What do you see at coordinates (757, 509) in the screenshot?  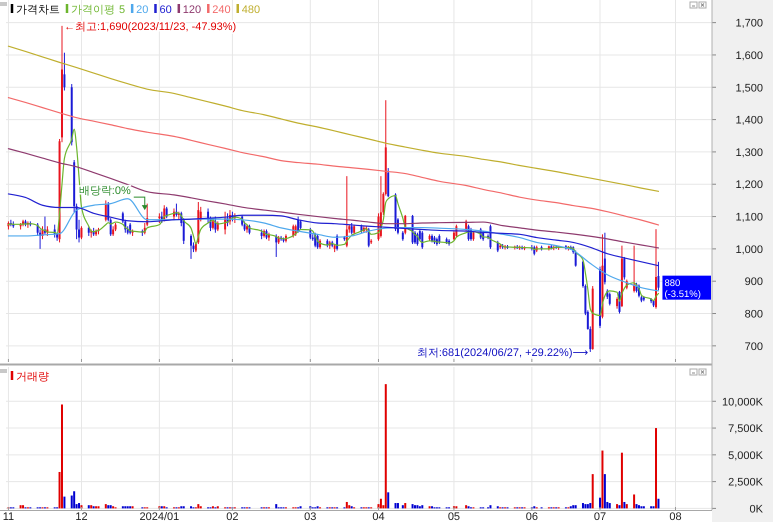 I see `y-tick-label: 0K` at bounding box center [757, 509].